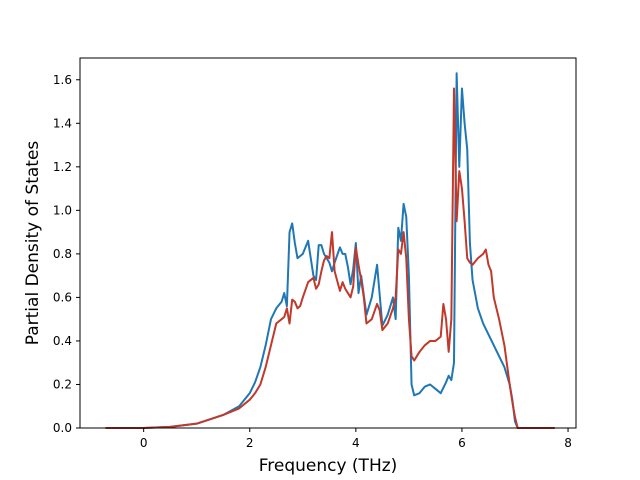  Describe the element at coordinates (62, 297) in the screenshot. I see `y-tick-label: 0.6` at that location.